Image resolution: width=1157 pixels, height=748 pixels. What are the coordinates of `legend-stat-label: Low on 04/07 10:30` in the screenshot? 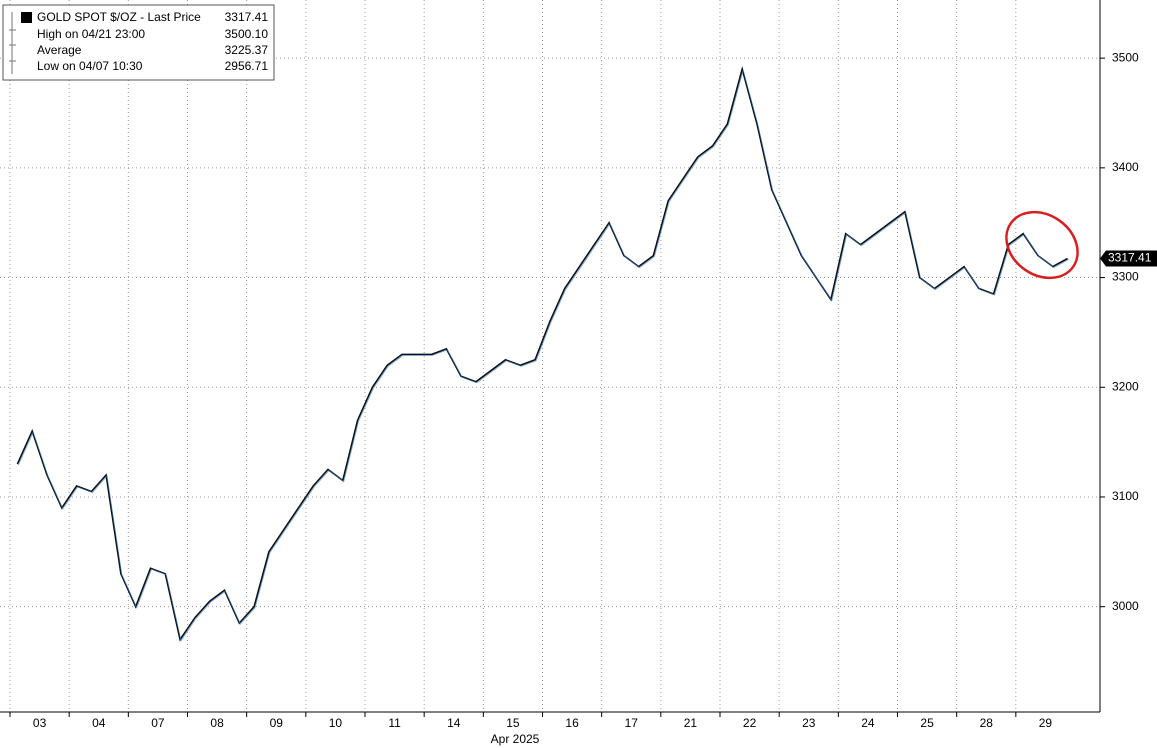 It's located at (90, 66).